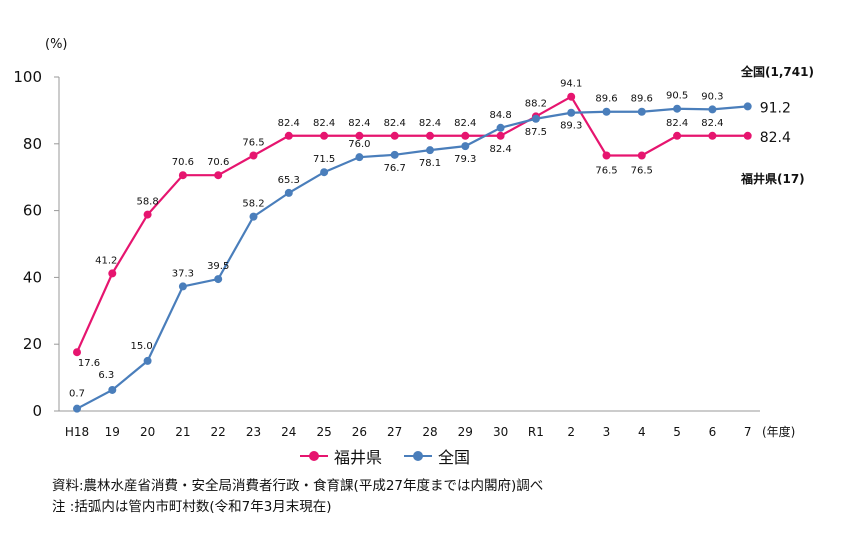  What do you see at coordinates (32, 277) in the screenshot?
I see `y-tick-label: 40` at bounding box center [32, 277].